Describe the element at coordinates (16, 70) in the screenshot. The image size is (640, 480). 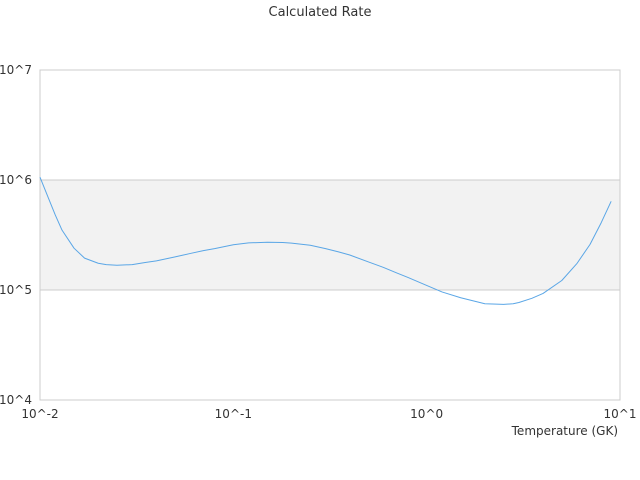
I see `y-tick-label: 10^7` at that location.